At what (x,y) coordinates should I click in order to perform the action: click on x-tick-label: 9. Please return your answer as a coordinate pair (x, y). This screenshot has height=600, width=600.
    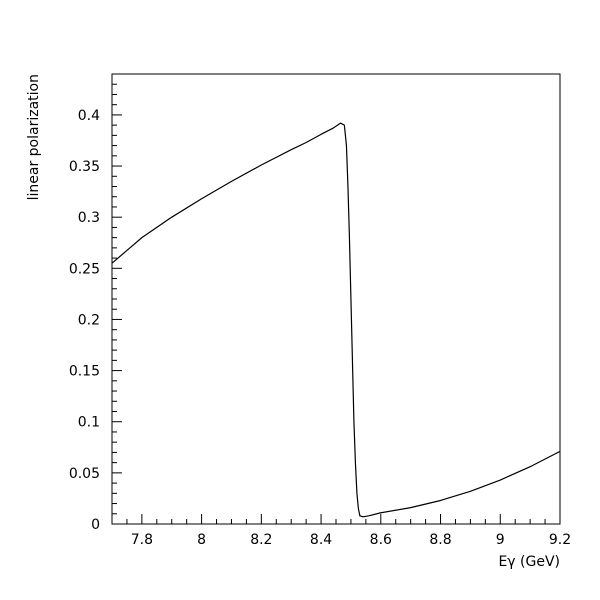
    Looking at the image, I should click on (500, 540).